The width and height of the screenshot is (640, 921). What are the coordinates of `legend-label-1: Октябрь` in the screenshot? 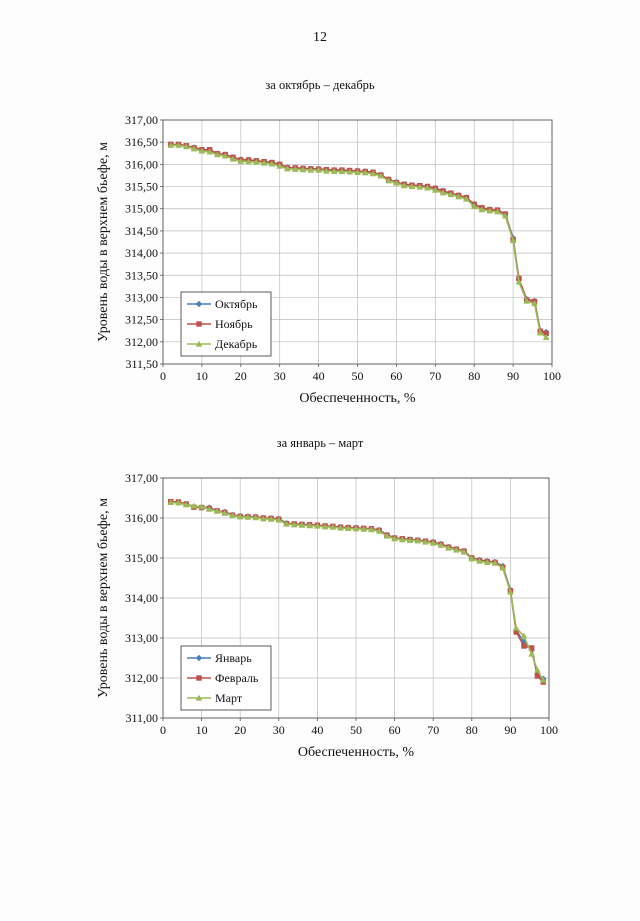 It's located at (236, 304).